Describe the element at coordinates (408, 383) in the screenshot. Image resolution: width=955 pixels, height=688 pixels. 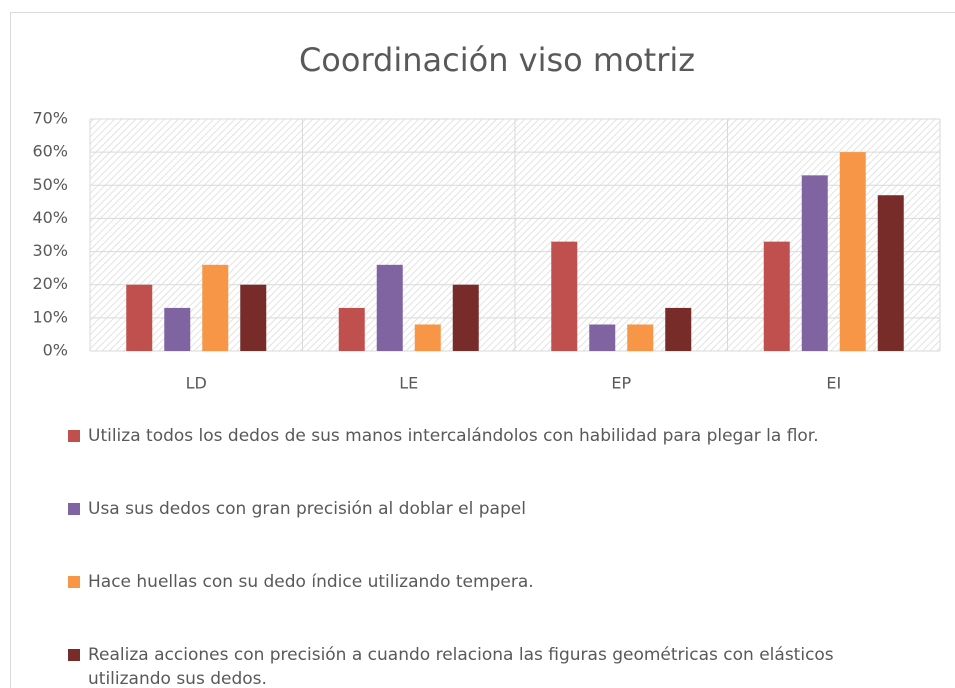
I see `x-tick-label: LE` at that location.